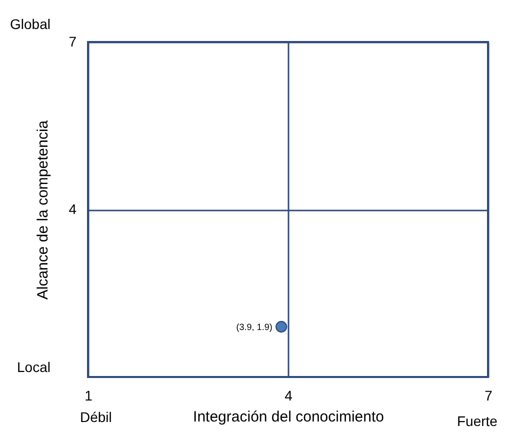 The height and width of the screenshot is (433, 518). I want to click on x-tick-label: 4, so click(288, 396).